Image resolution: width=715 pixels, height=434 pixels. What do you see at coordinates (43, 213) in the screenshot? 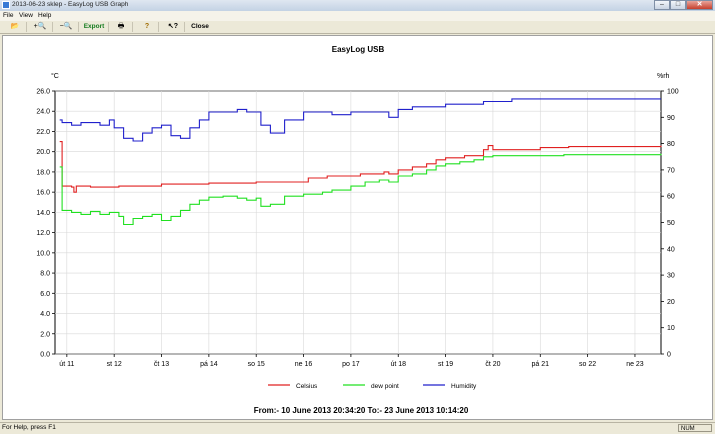
I see `left-tick-label: 14.0` at bounding box center [43, 213].